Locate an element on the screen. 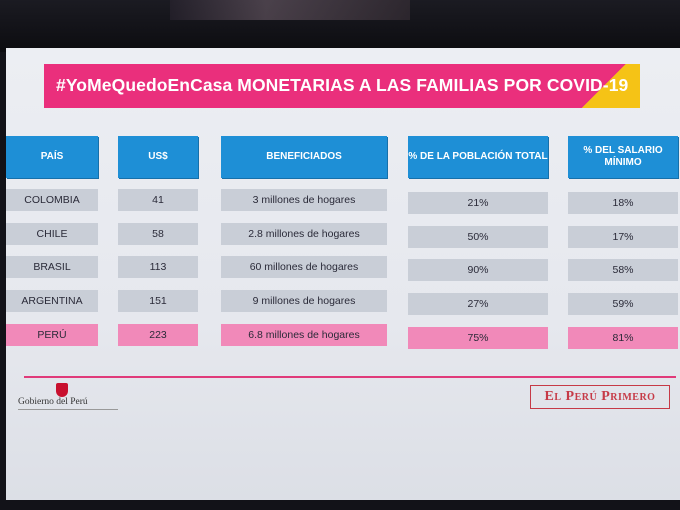  cell-usd: 58 is located at coordinates (158, 234).